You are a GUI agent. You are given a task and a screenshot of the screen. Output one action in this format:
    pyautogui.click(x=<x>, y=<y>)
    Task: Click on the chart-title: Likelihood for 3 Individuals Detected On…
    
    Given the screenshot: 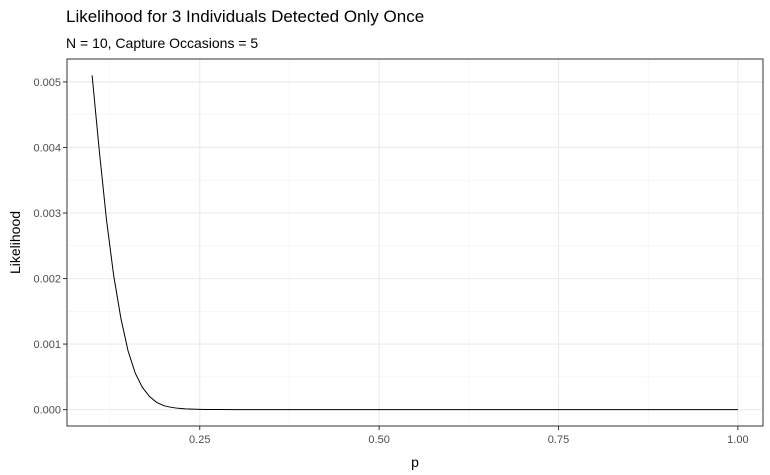 What is the action you would take?
    pyautogui.click(x=245, y=16)
    